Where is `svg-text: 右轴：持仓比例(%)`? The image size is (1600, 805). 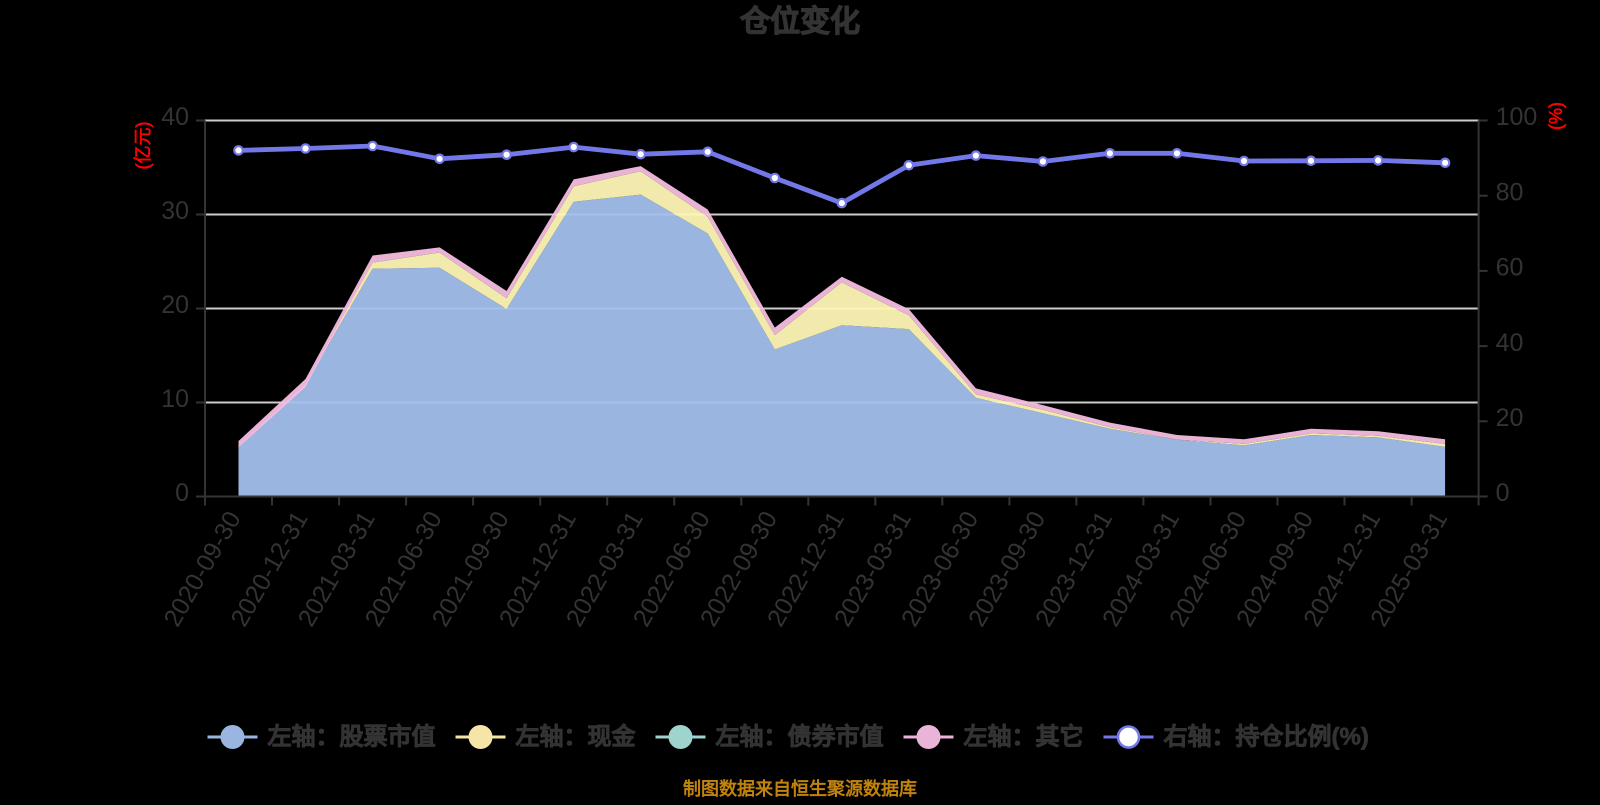 svg-text: 右轴：持仓比例(%) is located at coordinates (1266, 737).